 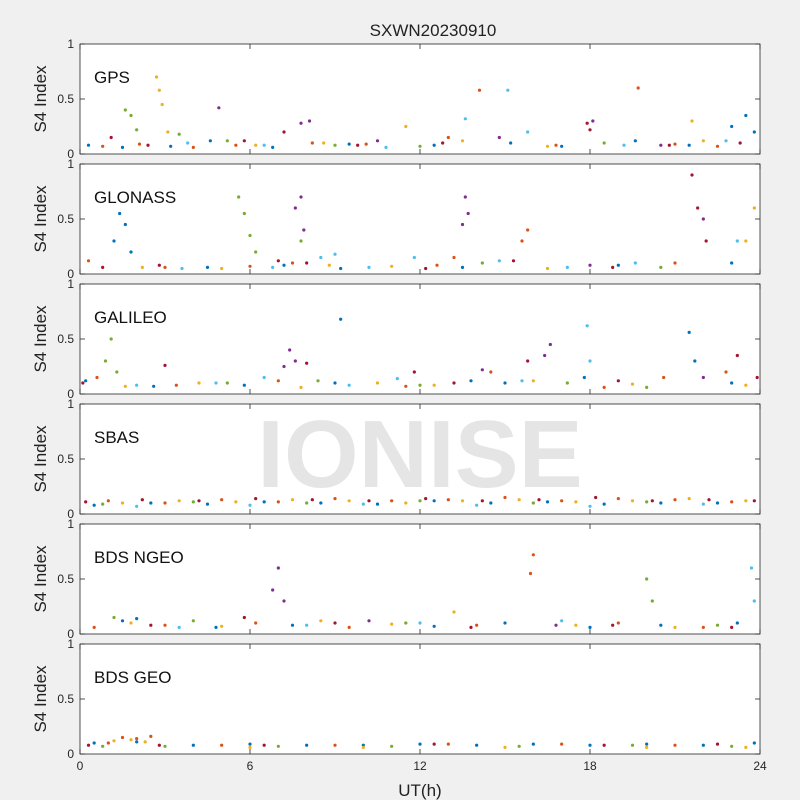 I want to click on x-tick-label: 18, so click(x=590, y=766).